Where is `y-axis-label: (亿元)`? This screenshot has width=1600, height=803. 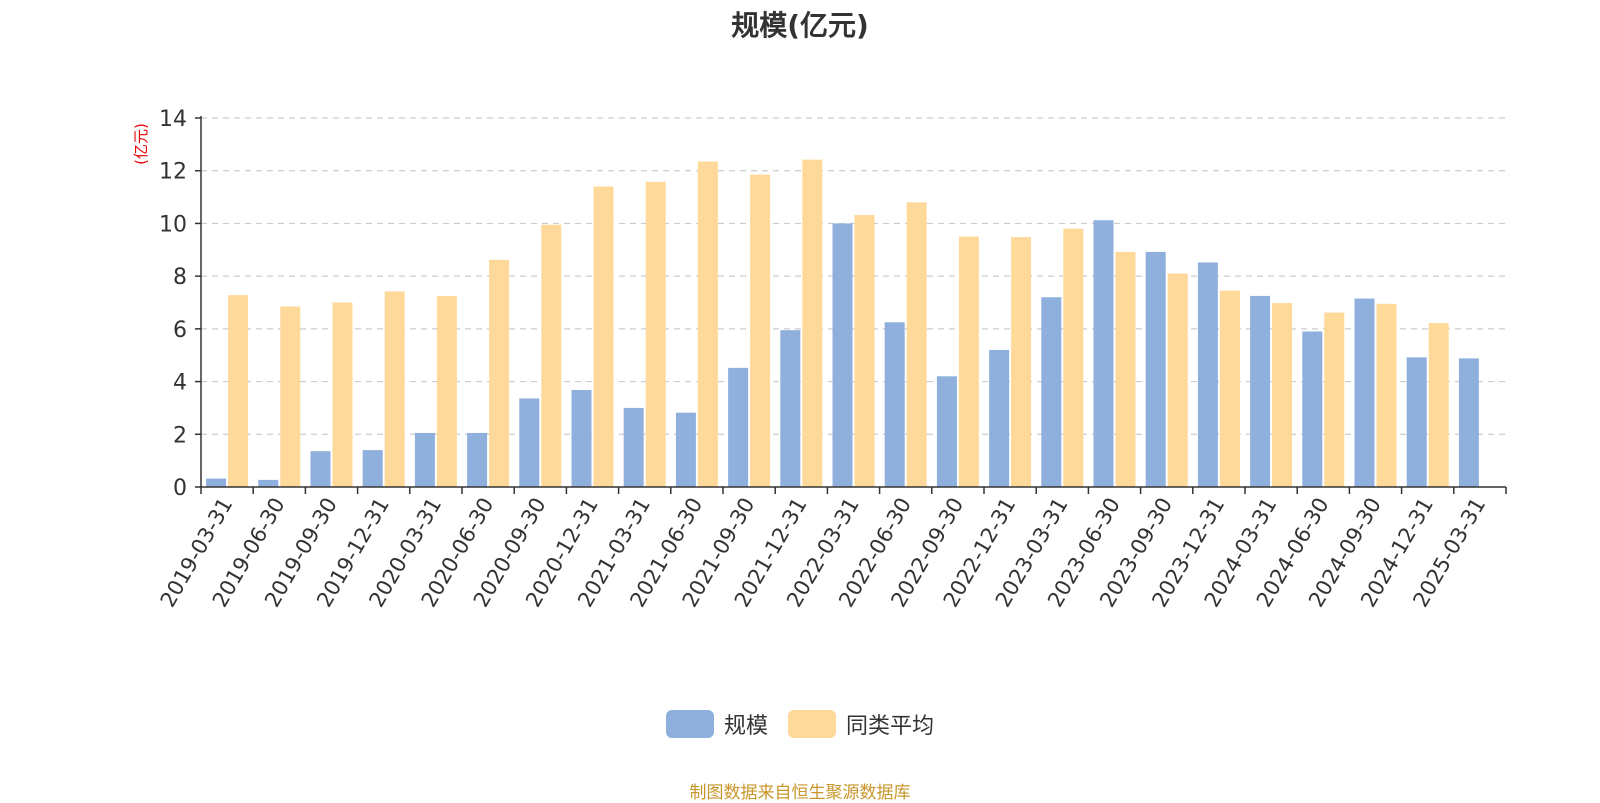 y-axis-label: (亿元) is located at coordinates (141, 144).